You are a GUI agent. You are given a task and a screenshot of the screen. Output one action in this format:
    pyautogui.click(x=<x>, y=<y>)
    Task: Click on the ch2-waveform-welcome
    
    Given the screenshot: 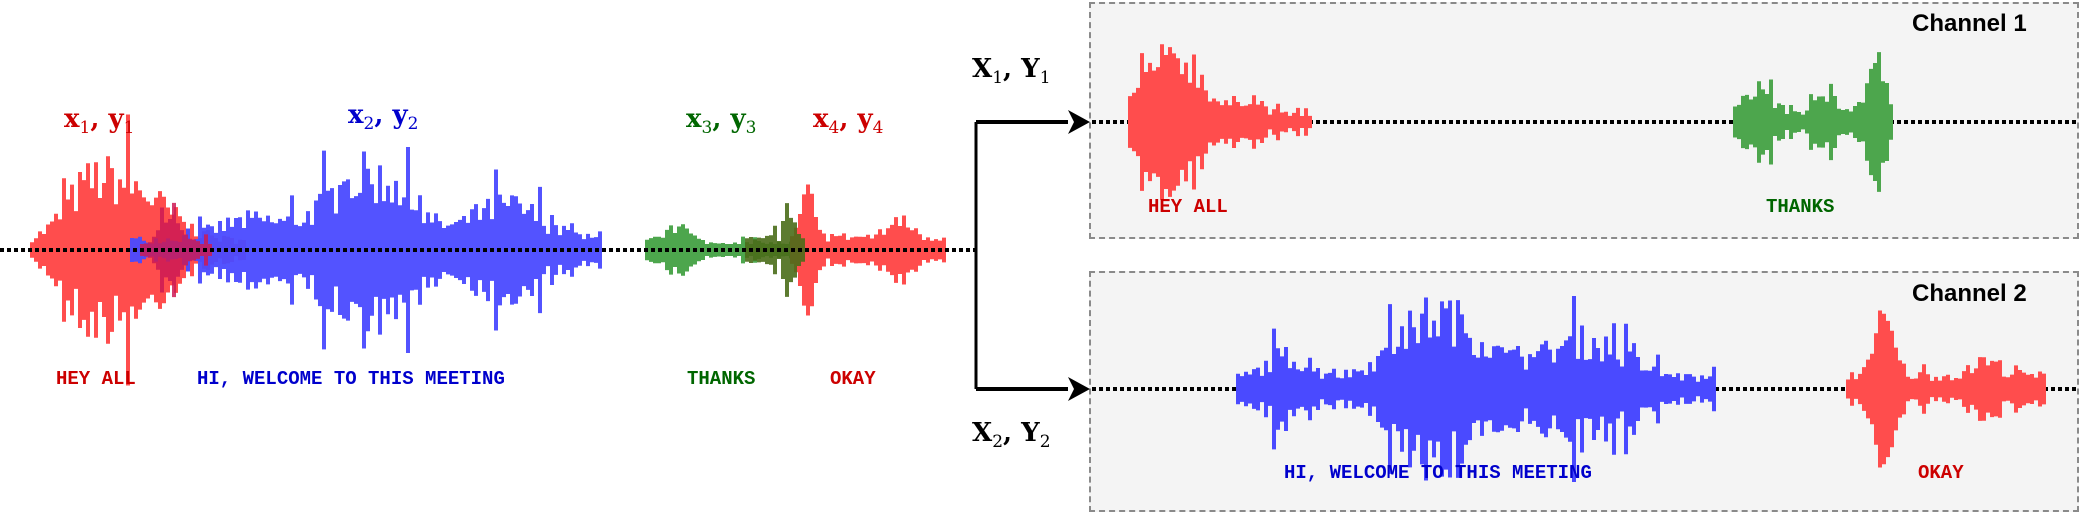 What is the action you would take?
    pyautogui.click(x=1476, y=389)
    